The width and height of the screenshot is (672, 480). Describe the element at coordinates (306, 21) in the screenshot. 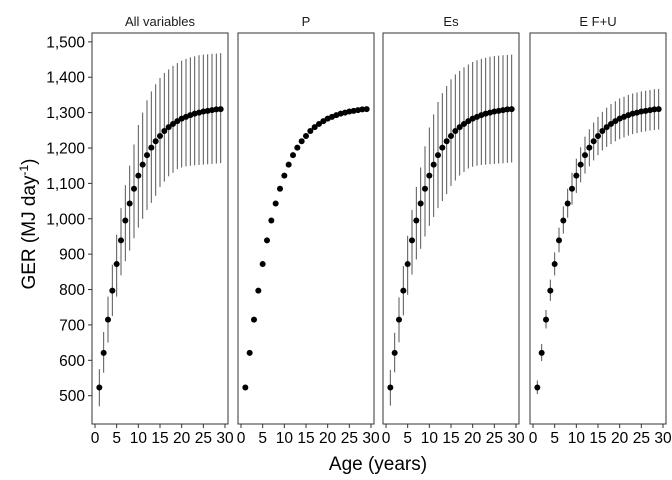

I see `facet-strip-label: P` at that location.